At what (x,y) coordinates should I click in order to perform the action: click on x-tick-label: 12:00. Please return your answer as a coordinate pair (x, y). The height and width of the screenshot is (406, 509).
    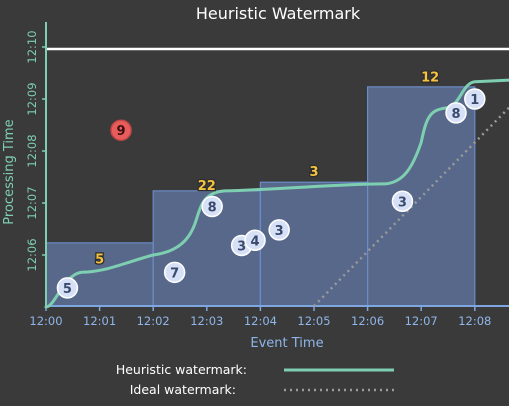
    Looking at the image, I should click on (45, 321).